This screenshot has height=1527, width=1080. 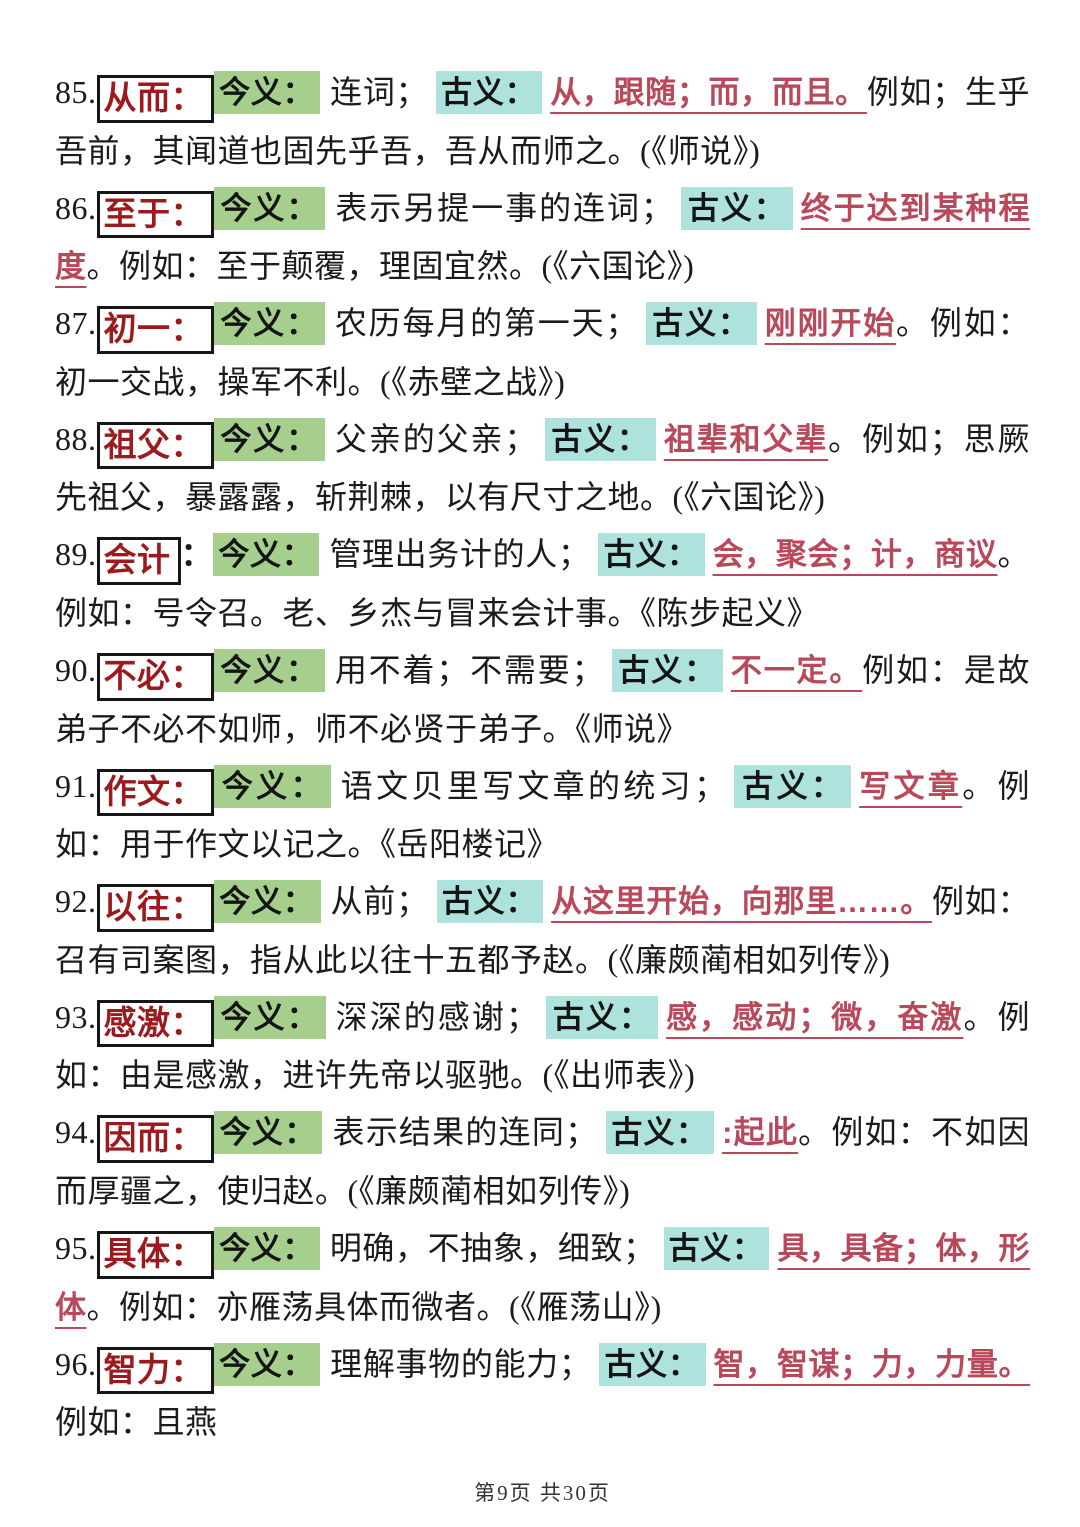 I want to click on term-box: 初一：, so click(x=155, y=330).